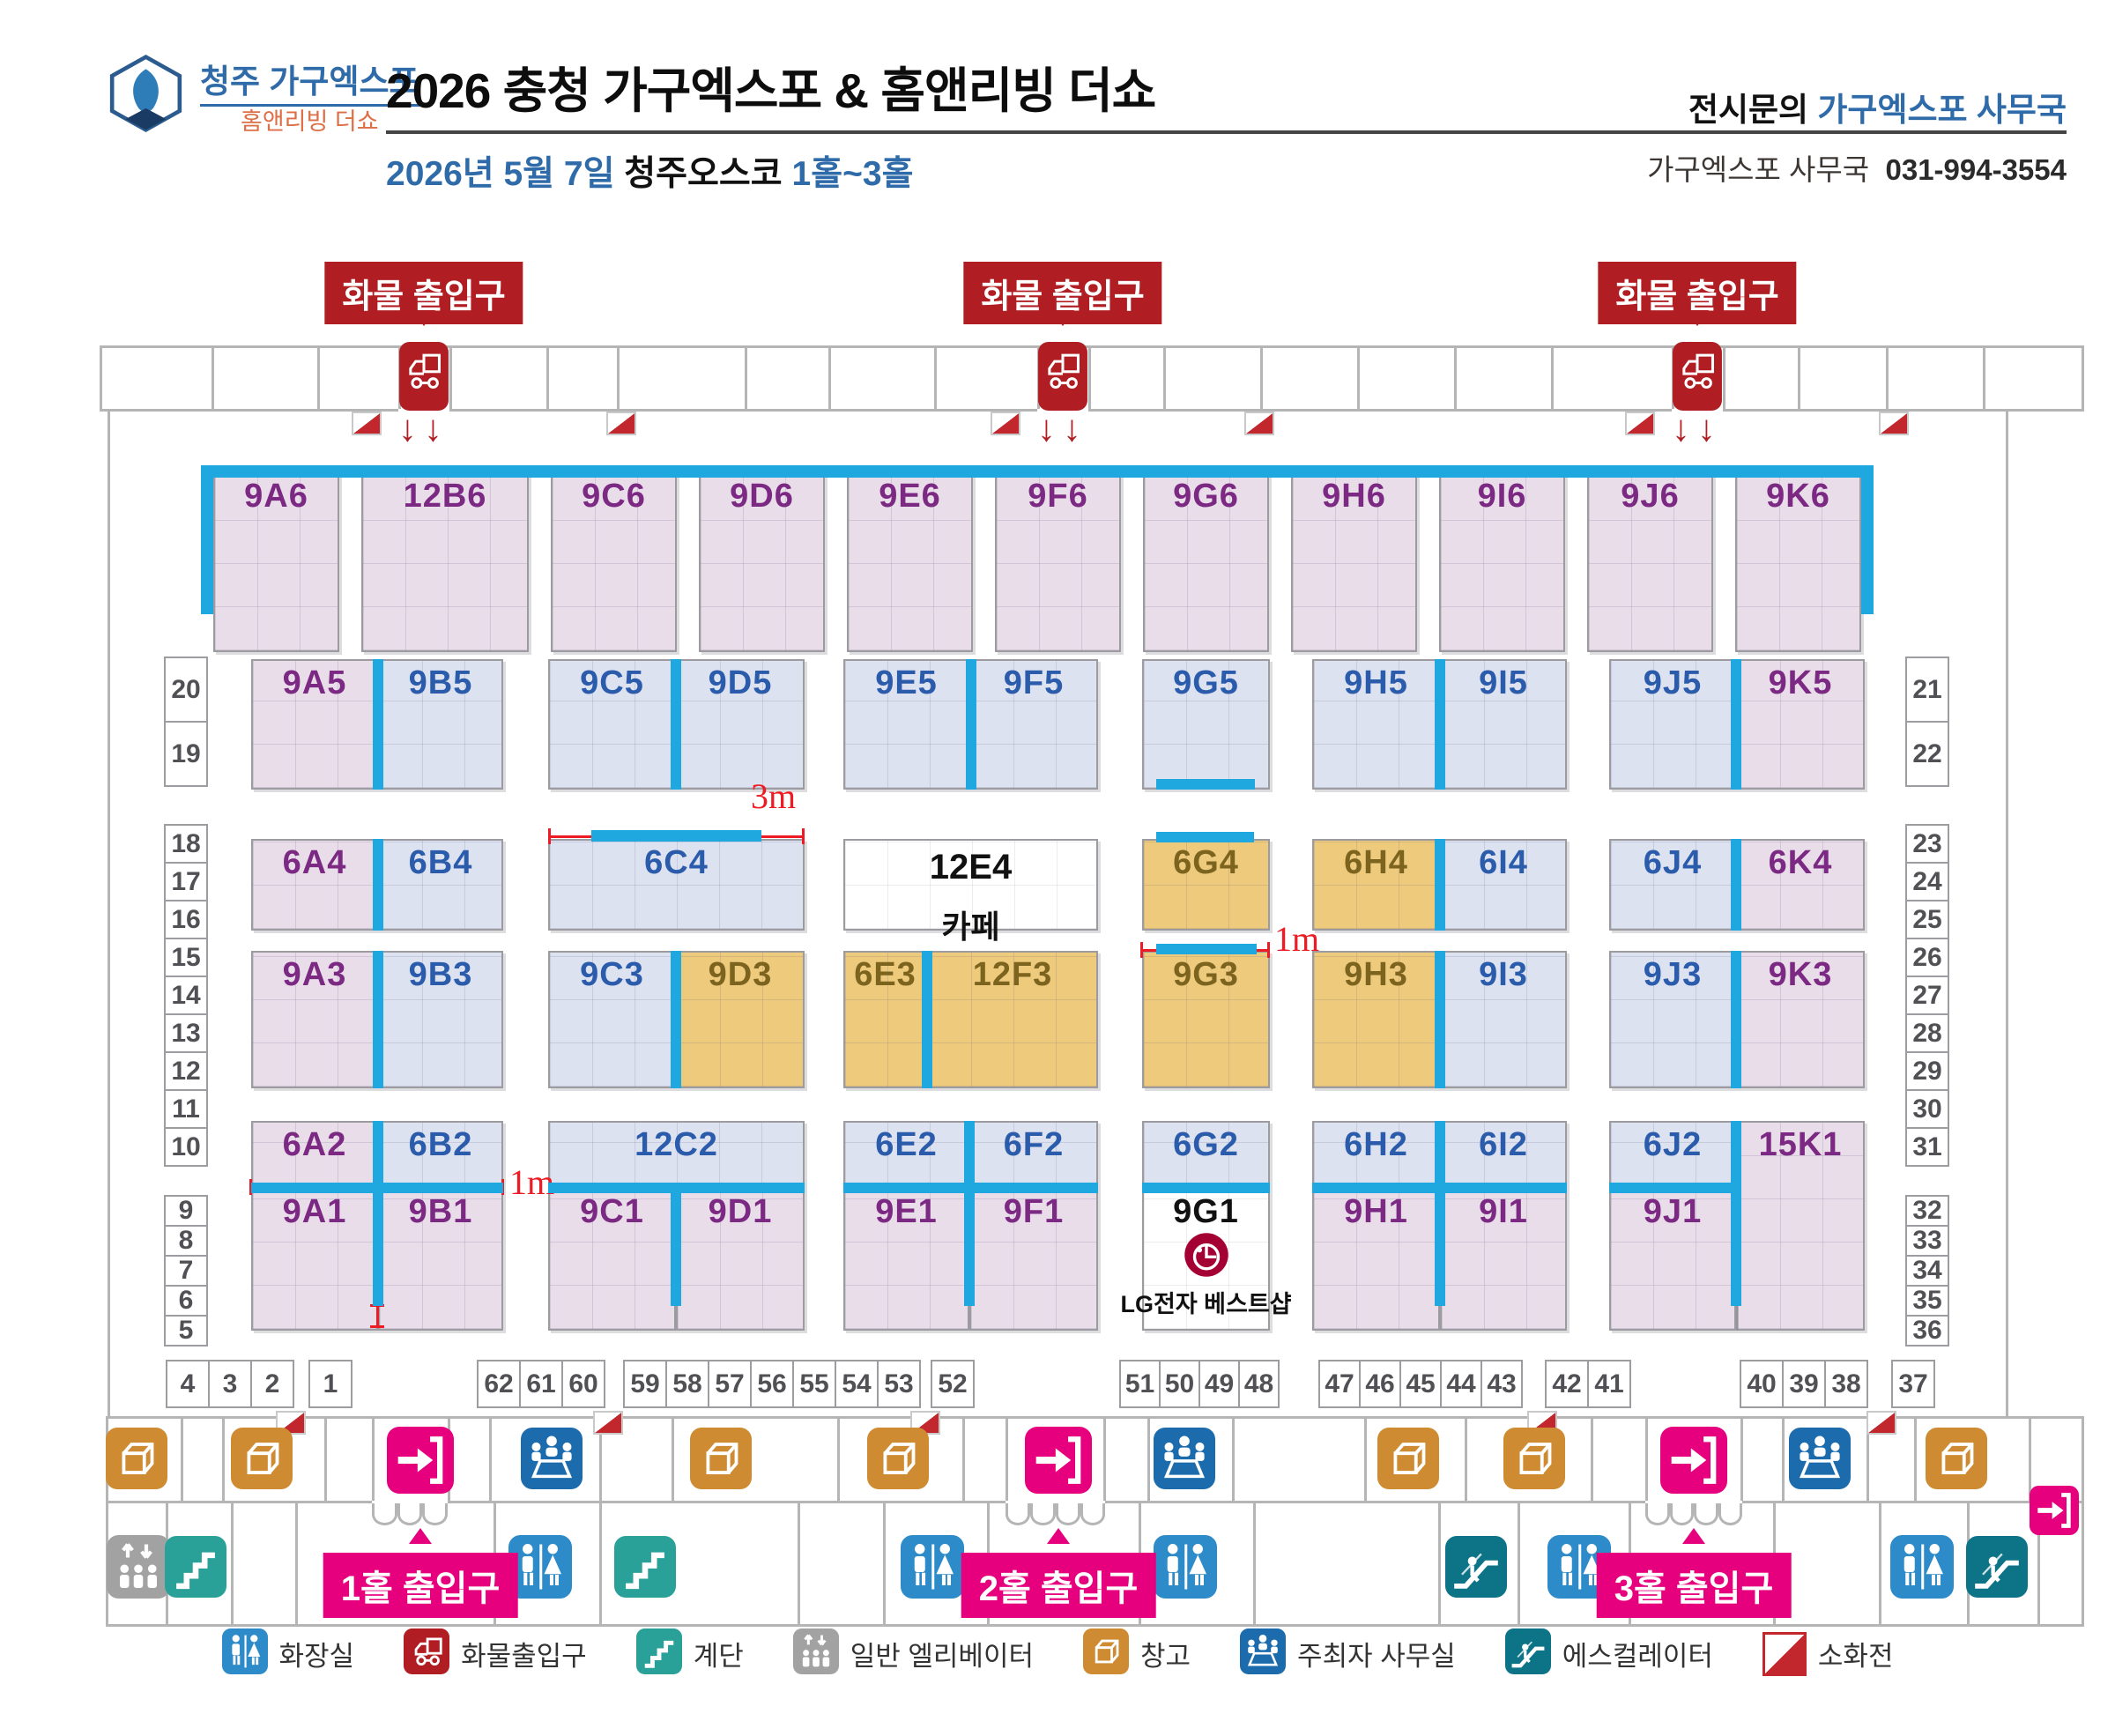 This screenshot has width=2115, height=1736. I want to click on plan-number-54: 54, so click(857, 1384).